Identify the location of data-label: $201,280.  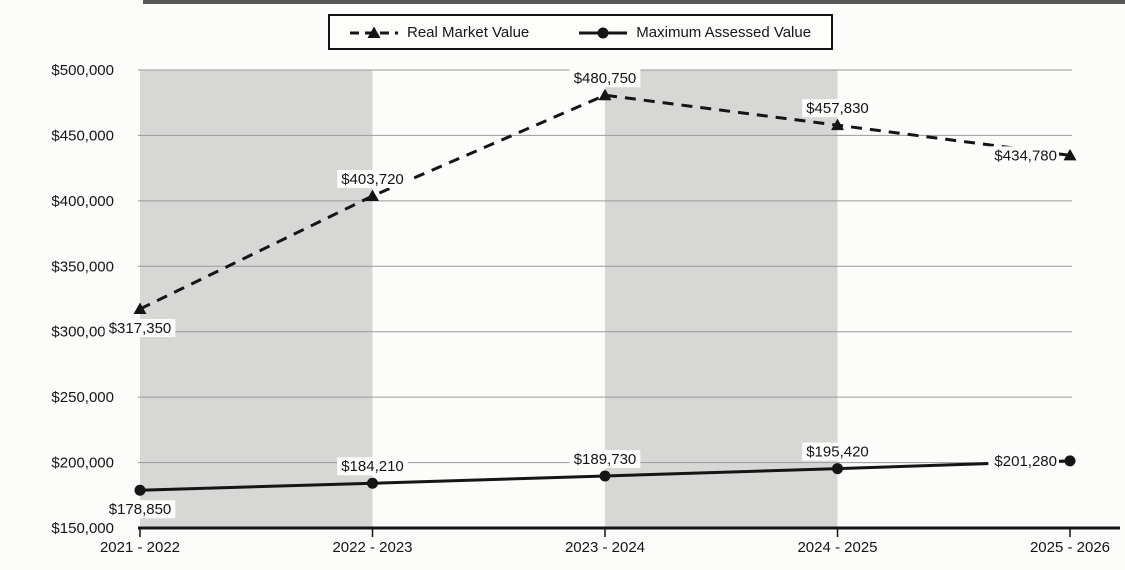
(1025, 461).